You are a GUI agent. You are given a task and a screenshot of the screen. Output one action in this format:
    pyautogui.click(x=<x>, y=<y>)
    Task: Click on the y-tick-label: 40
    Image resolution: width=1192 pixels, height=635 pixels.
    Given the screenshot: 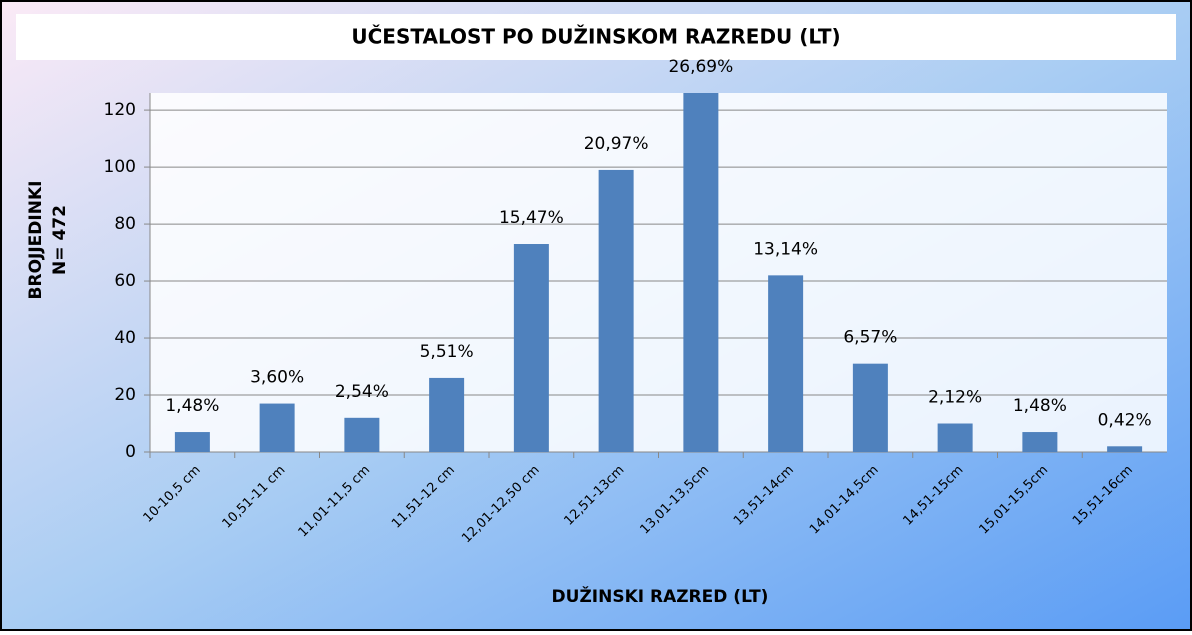 What is the action you would take?
    pyautogui.click(x=125, y=338)
    